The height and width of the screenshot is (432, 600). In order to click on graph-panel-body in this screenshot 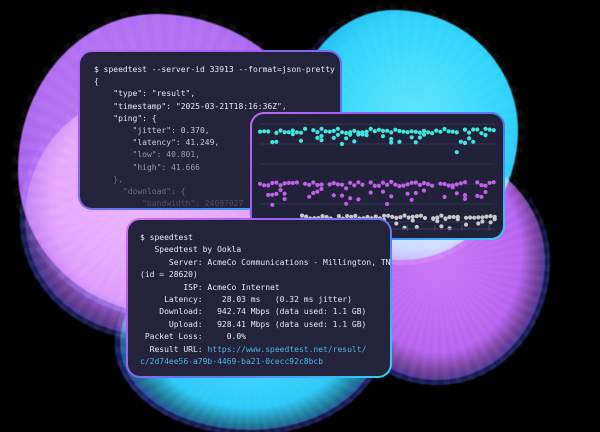, I will do `click(377, 176)`.